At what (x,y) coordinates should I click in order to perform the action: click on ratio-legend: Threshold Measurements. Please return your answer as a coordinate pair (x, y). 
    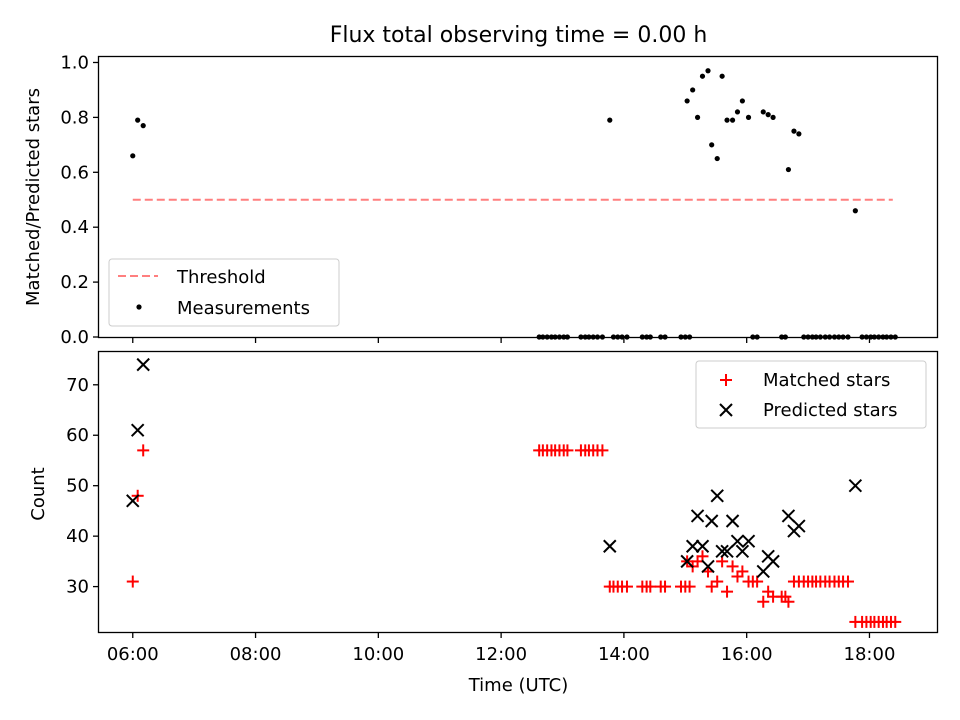
    Looking at the image, I should click on (224, 292).